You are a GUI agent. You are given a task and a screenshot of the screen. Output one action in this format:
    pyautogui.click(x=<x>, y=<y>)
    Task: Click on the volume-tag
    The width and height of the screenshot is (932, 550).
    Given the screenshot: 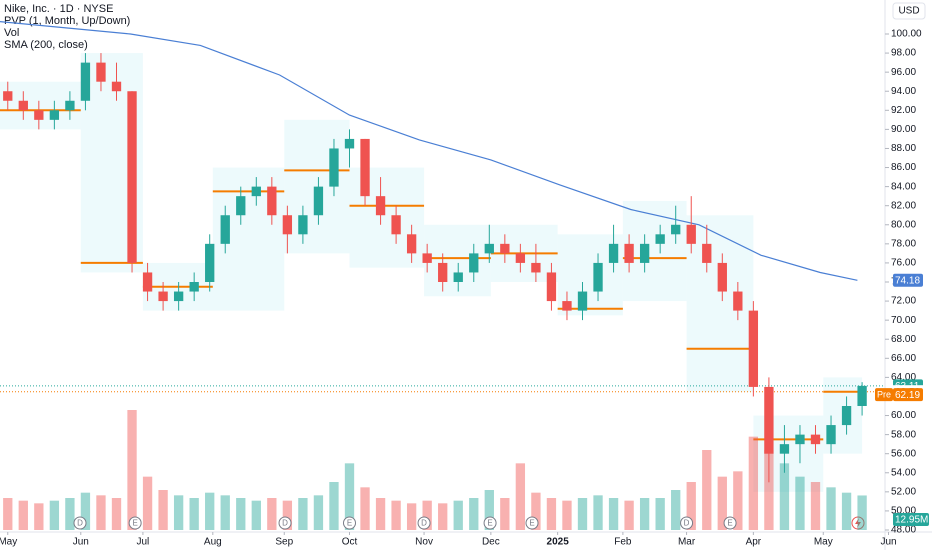 What is the action you would take?
    pyautogui.click(x=911, y=519)
    